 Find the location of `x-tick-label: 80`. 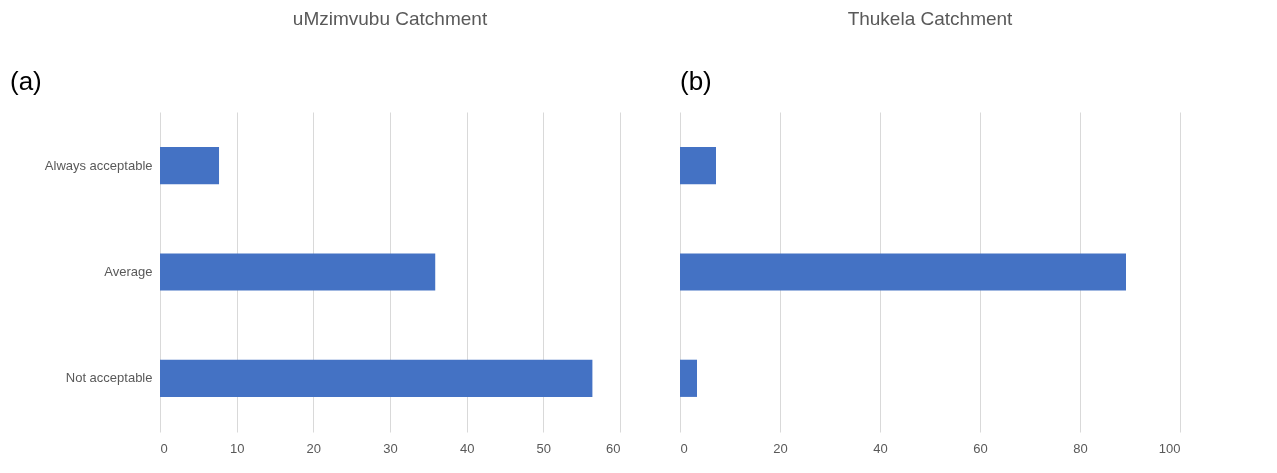

x-tick-label: 80 is located at coordinates (1080, 448).